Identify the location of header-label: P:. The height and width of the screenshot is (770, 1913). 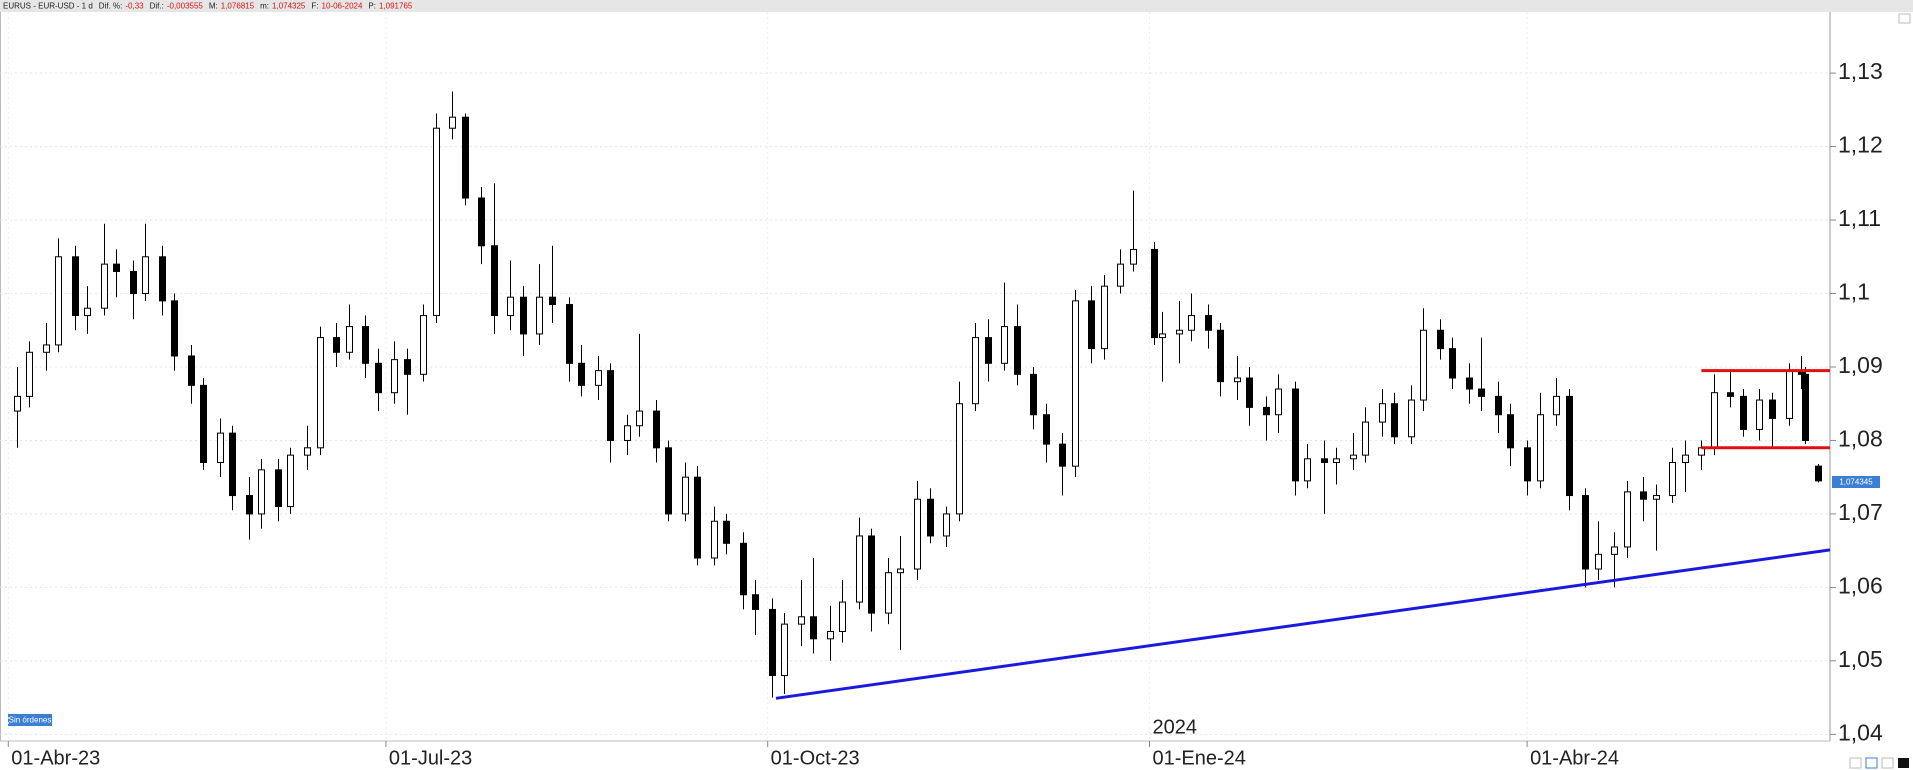
(372, 6).